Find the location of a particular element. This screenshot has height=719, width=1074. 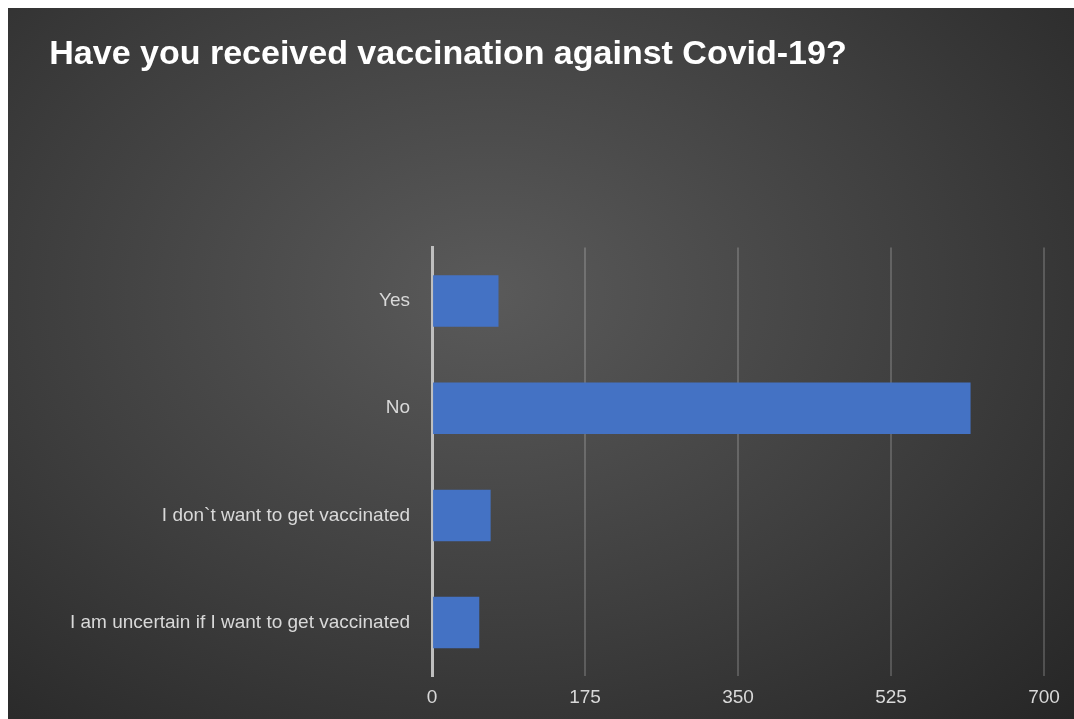

y-tick-label: No is located at coordinates (398, 407).